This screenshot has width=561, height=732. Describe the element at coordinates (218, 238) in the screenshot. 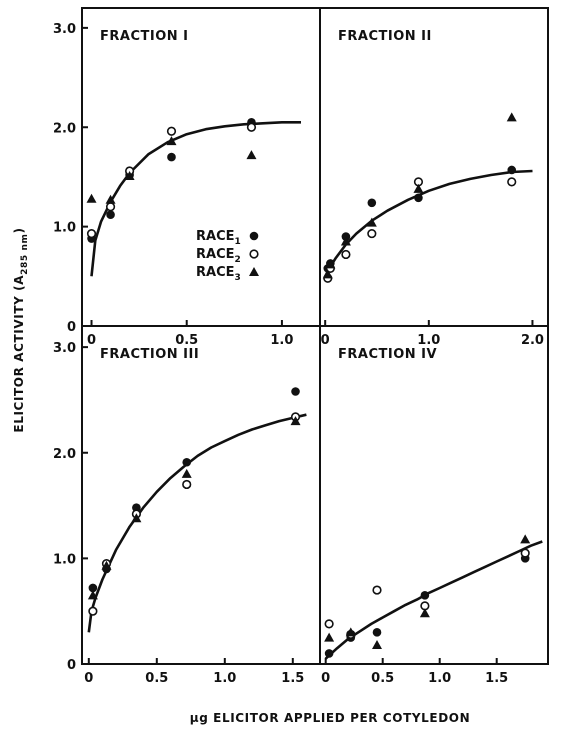

I see `legend-label: RACE1` at that location.